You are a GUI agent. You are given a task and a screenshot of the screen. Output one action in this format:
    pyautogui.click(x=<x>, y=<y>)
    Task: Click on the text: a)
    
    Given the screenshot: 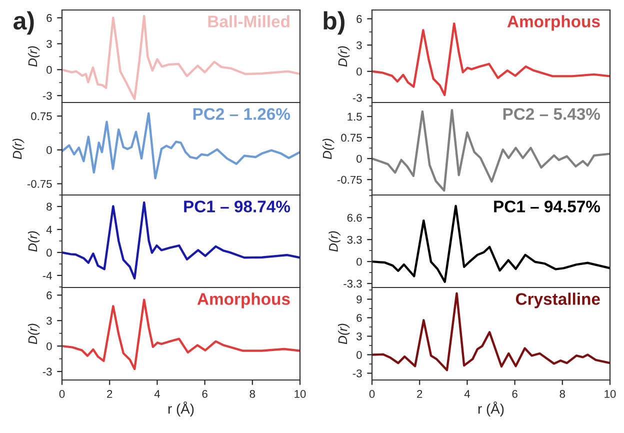 What is the action you would take?
    pyautogui.click(x=24, y=23)
    